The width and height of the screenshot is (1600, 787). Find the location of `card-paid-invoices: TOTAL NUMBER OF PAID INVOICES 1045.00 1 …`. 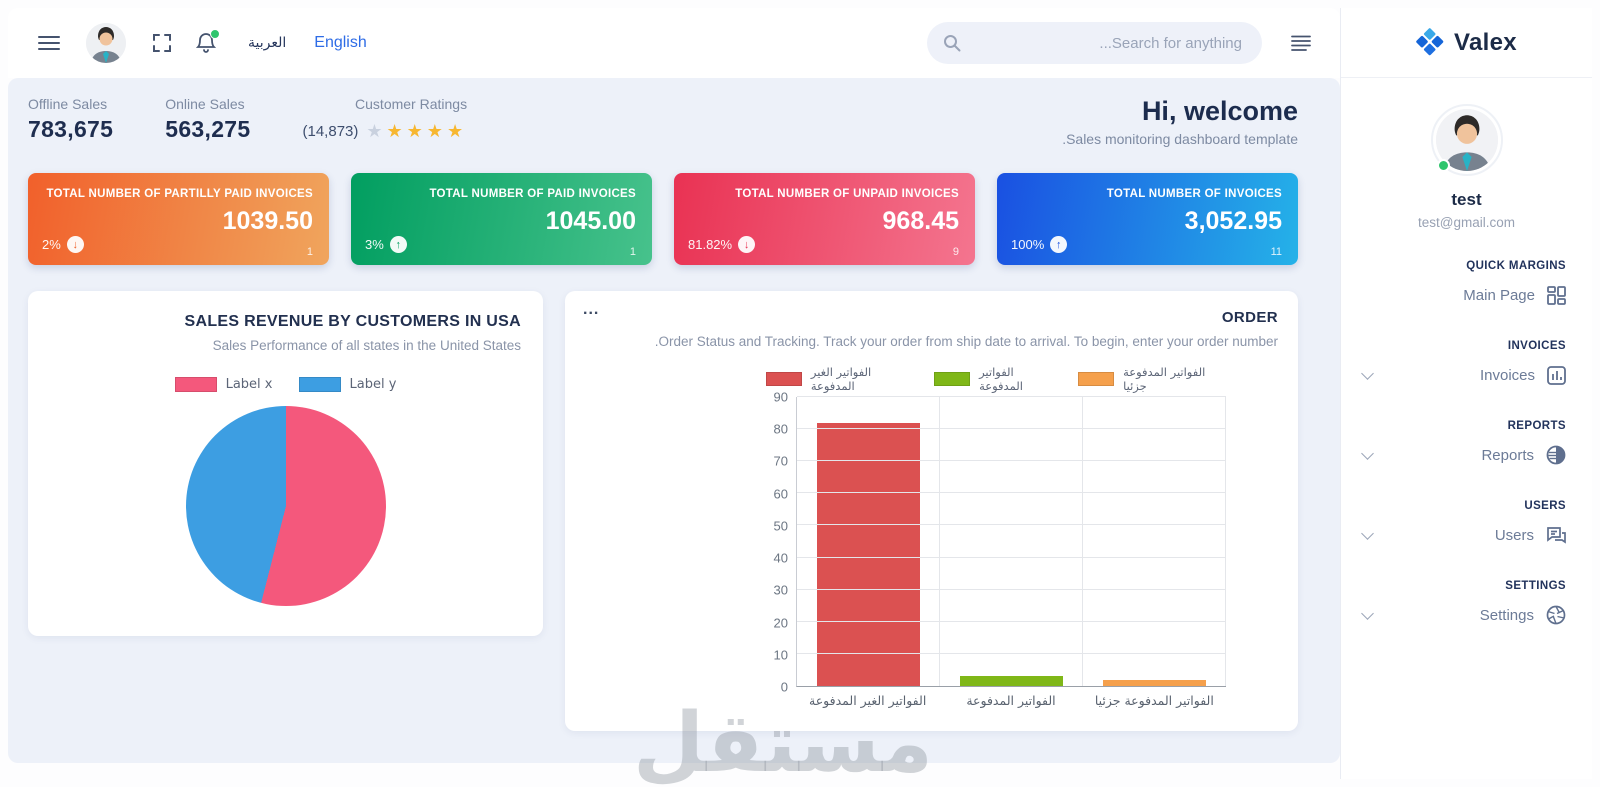

card-paid-invoices: TOTAL NUMBER OF PAID INVOICES 1045.00 1 … is located at coordinates (501, 219).